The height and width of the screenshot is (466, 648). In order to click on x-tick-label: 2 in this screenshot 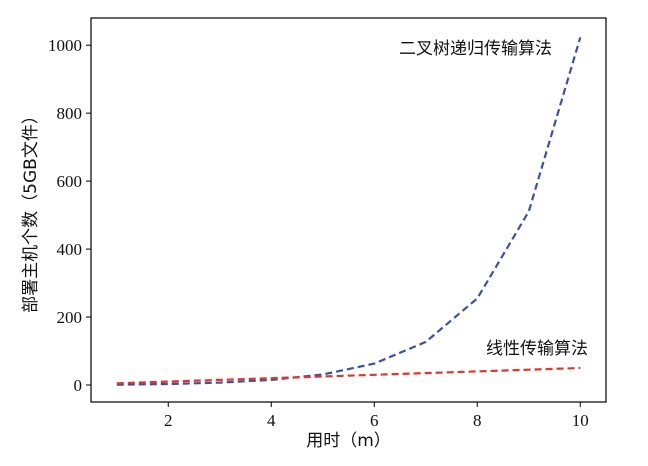, I will do `click(168, 420)`.